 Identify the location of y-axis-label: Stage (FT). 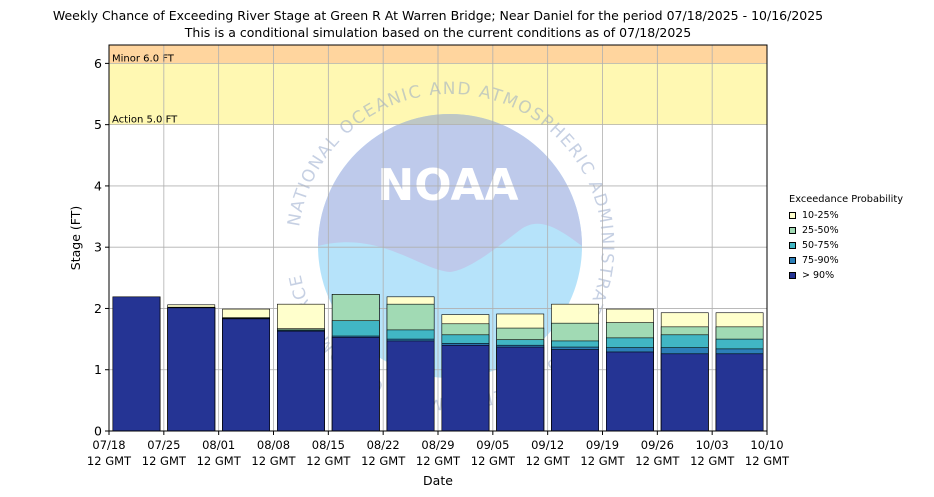
(75, 238).